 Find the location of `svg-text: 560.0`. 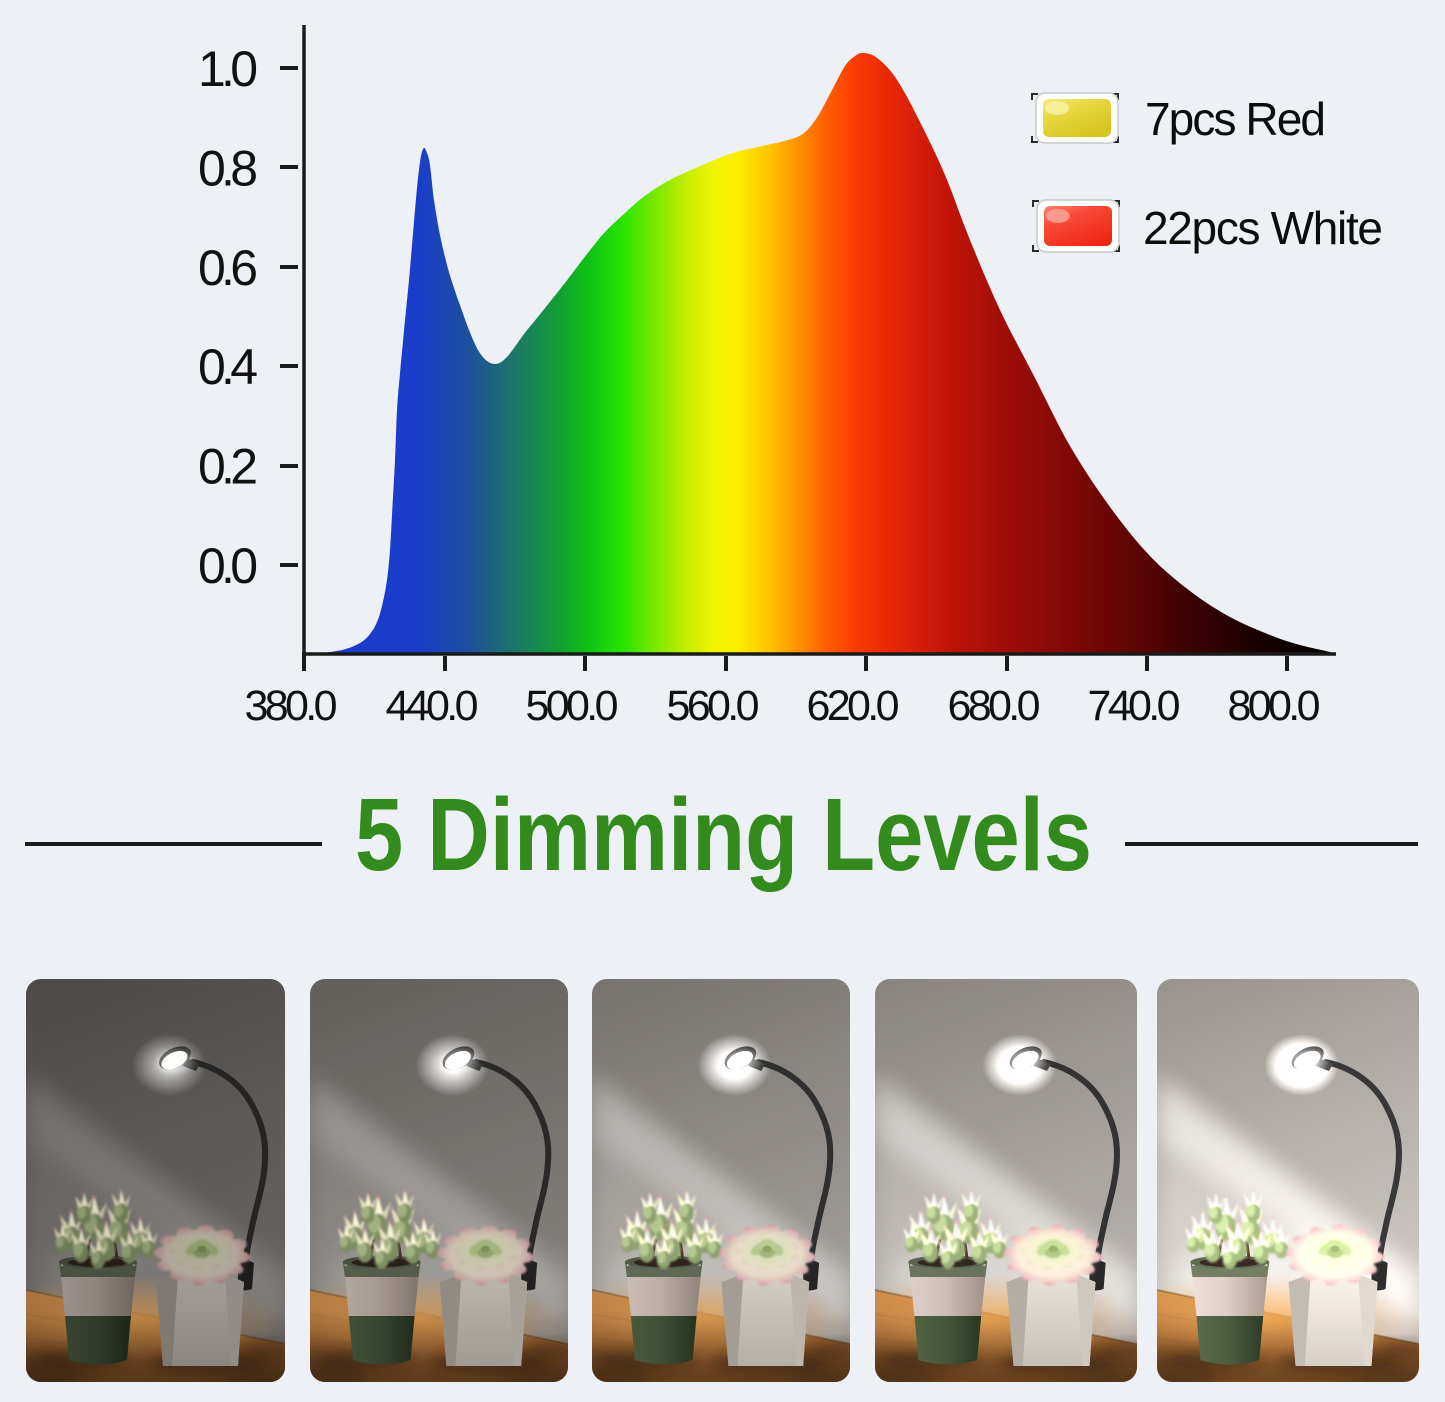

svg-text: 560.0 is located at coordinates (713, 706).